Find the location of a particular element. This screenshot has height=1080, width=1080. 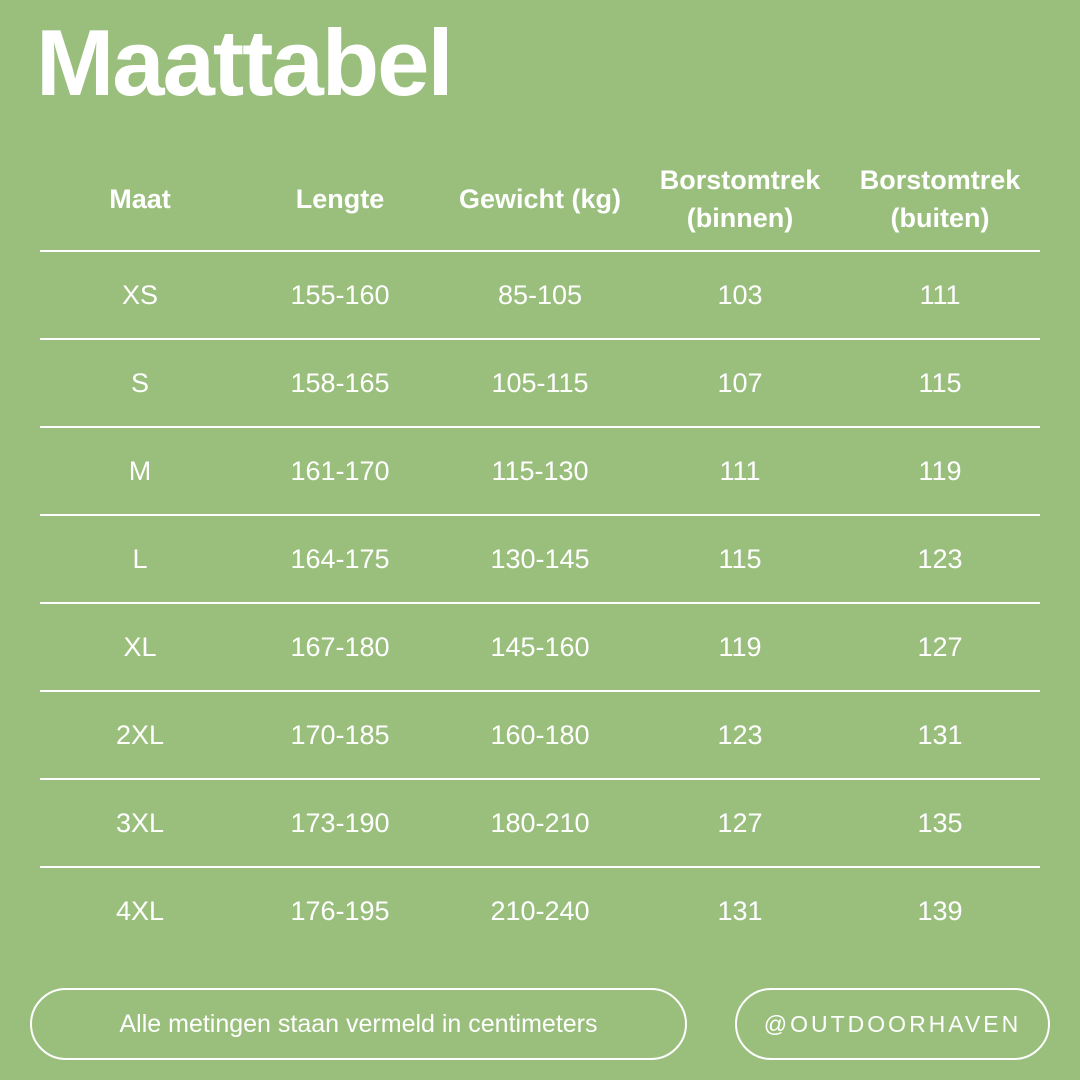

column-header-gewicht: Gewicht (kg) is located at coordinates (539, 199).